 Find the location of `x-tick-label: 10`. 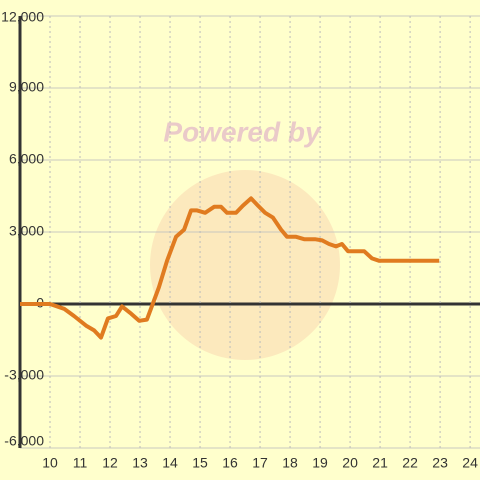

x-tick-label: 10 is located at coordinates (50, 463).